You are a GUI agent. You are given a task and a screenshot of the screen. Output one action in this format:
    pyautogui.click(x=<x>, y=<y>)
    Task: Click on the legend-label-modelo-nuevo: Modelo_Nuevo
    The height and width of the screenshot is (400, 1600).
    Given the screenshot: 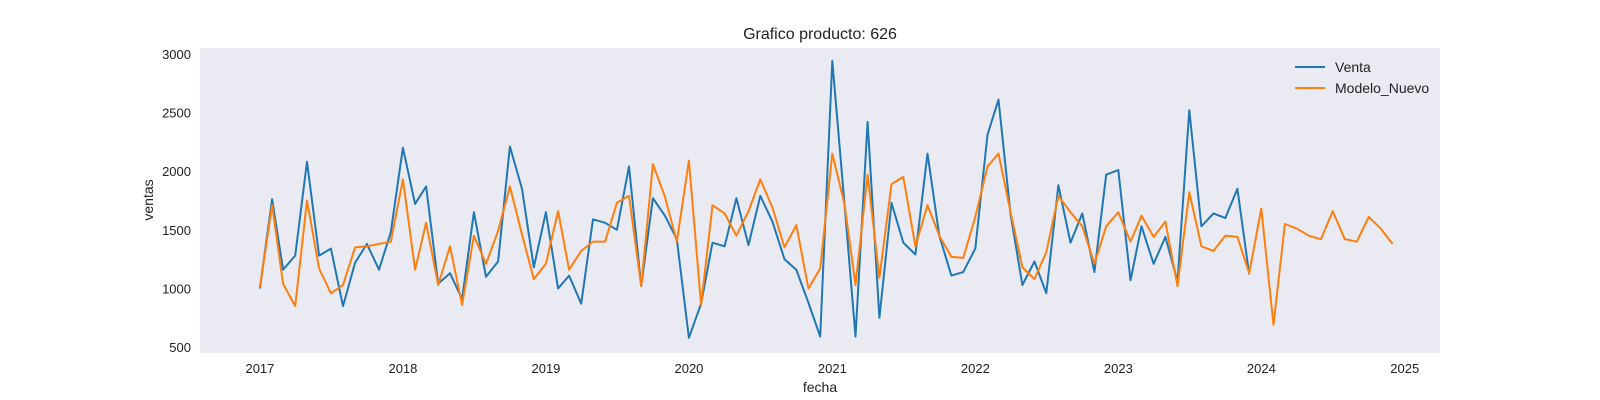 What is the action you would take?
    pyautogui.click(x=1382, y=88)
    